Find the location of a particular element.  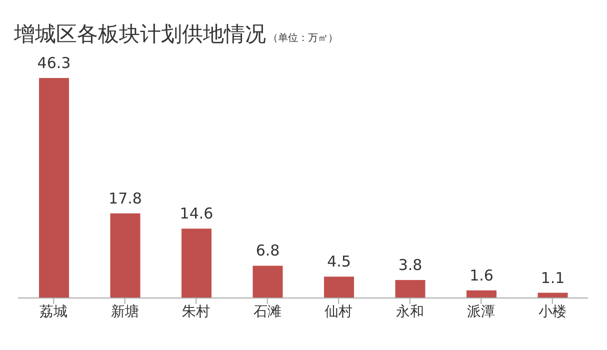

x-tick-label: 朱村 is located at coordinates (196, 312).